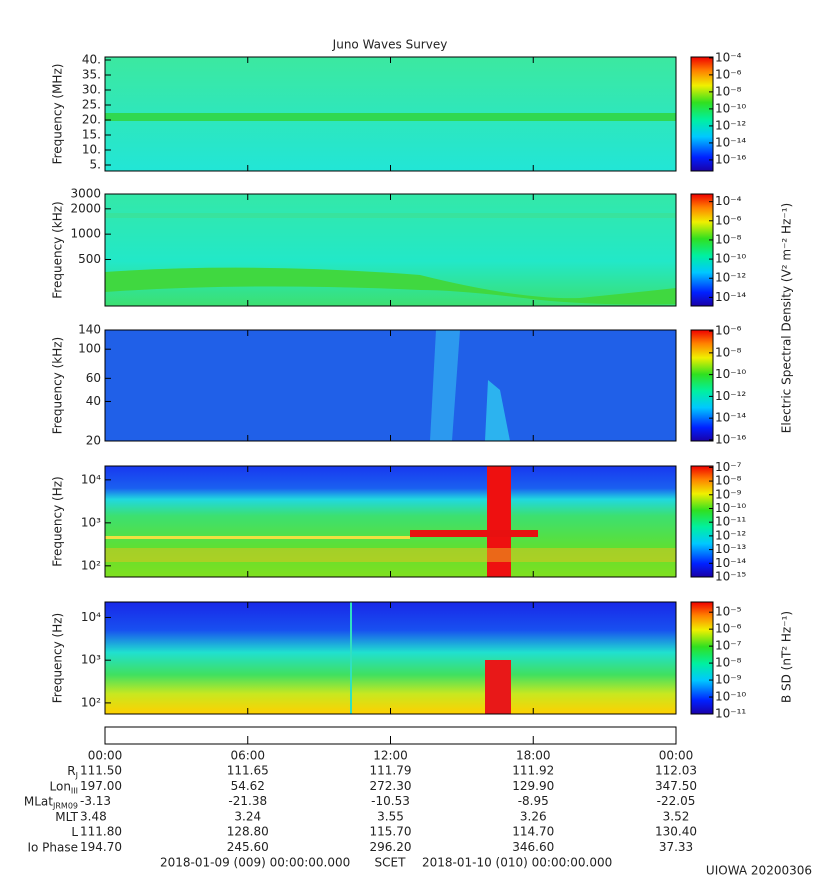  What do you see at coordinates (676, 832) in the screenshot?
I see `ephemeris-value: 130.40` at bounding box center [676, 832].